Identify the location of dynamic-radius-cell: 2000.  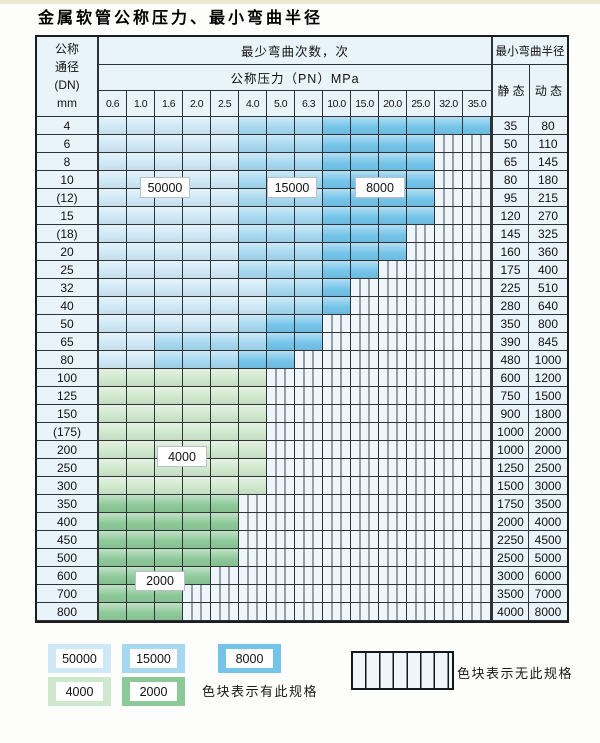
(548, 432).